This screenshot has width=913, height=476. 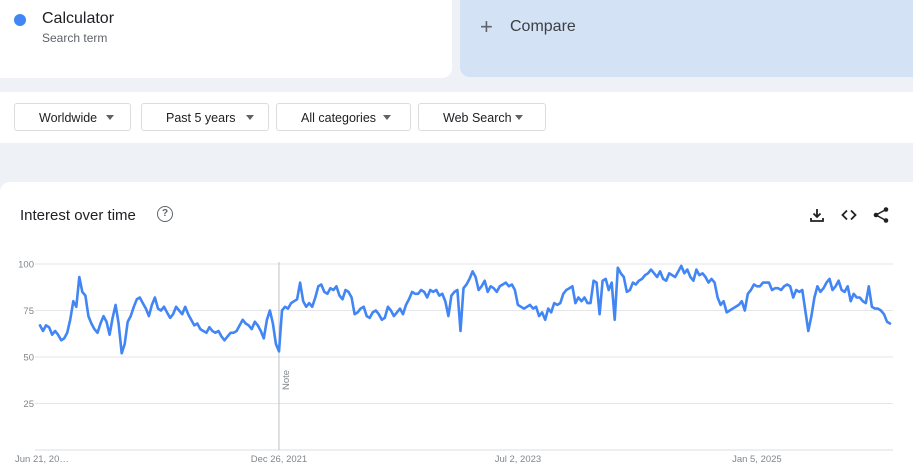 What do you see at coordinates (226, 39) in the screenshot?
I see `search-term-card: Calculator Search term` at bounding box center [226, 39].